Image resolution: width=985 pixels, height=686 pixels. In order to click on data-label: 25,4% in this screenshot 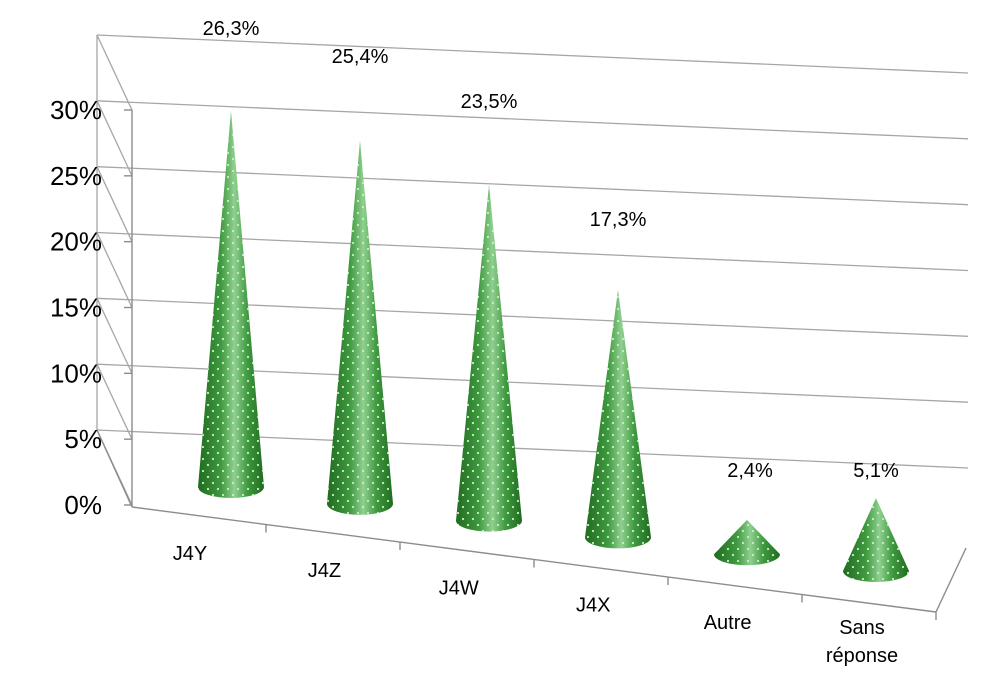, I will do `click(360, 57)`.